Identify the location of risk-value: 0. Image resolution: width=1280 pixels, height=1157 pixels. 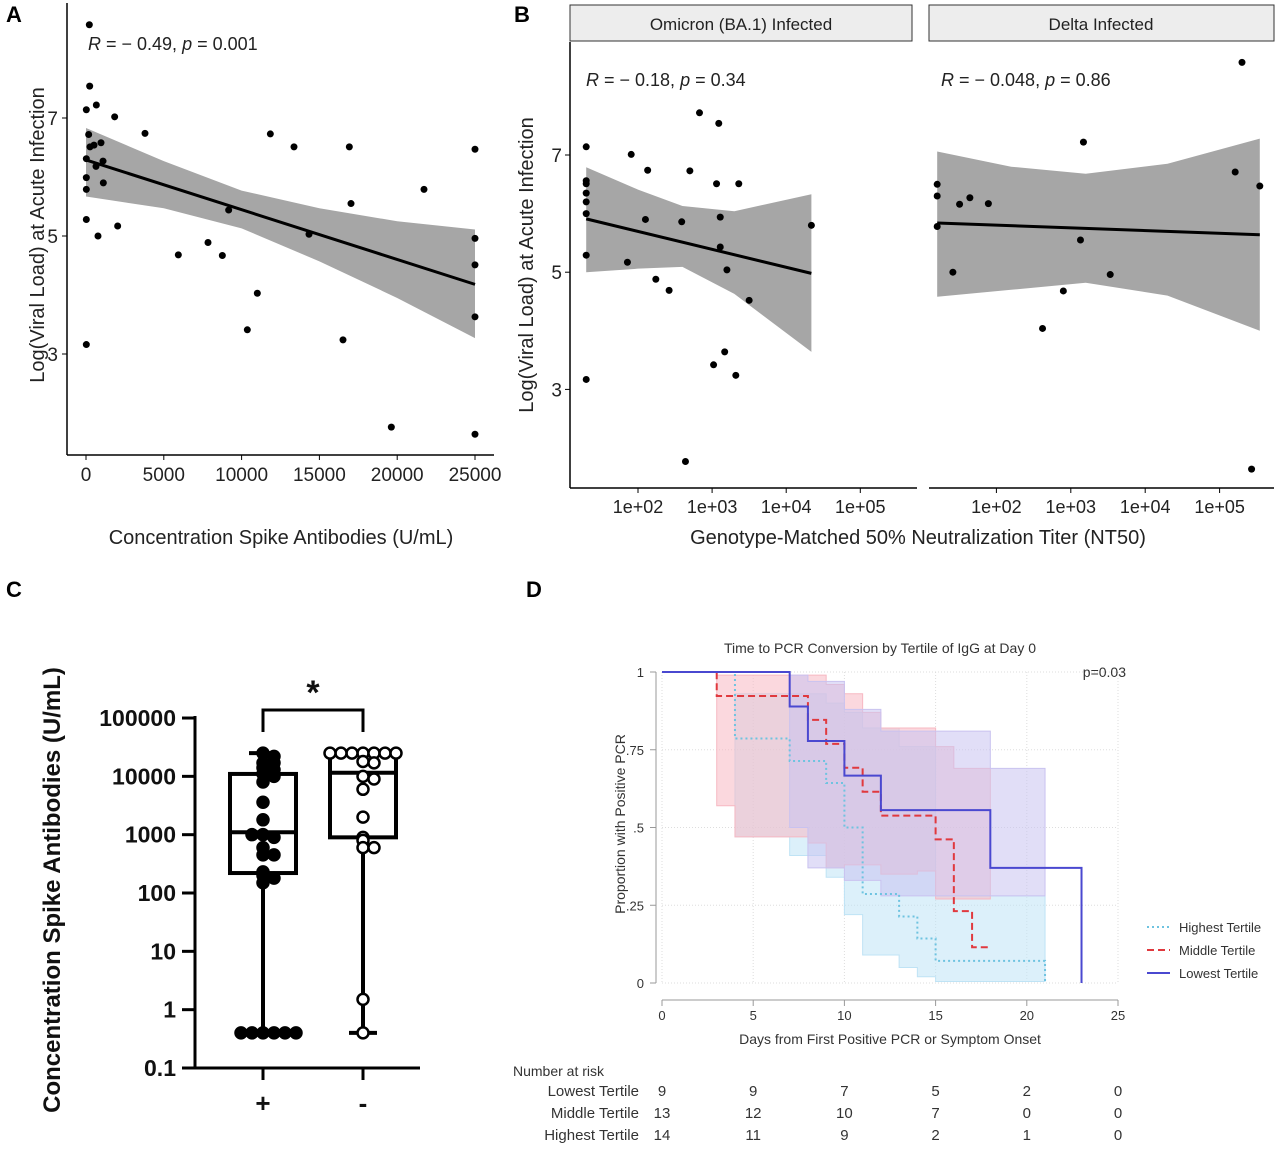
(1027, 1113).